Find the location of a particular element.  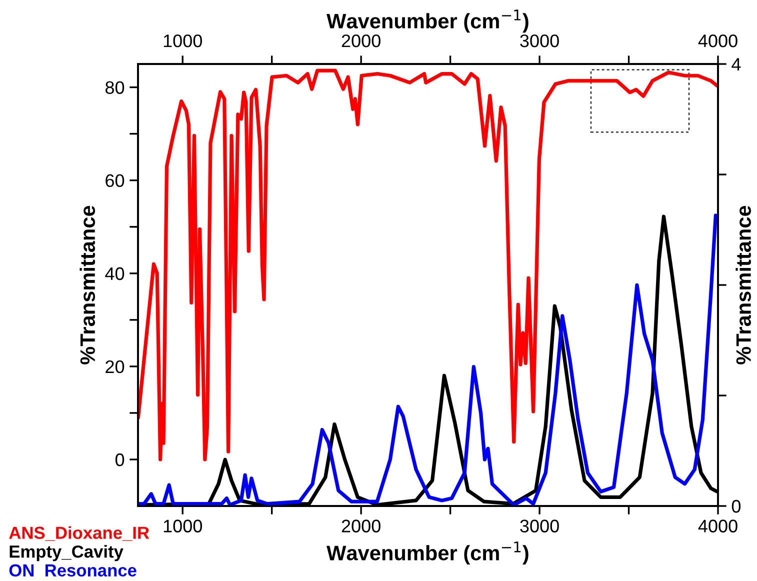

x-axis-title: Wavenumber (cm$^{−1}$) is located at coordinates (427, 553).